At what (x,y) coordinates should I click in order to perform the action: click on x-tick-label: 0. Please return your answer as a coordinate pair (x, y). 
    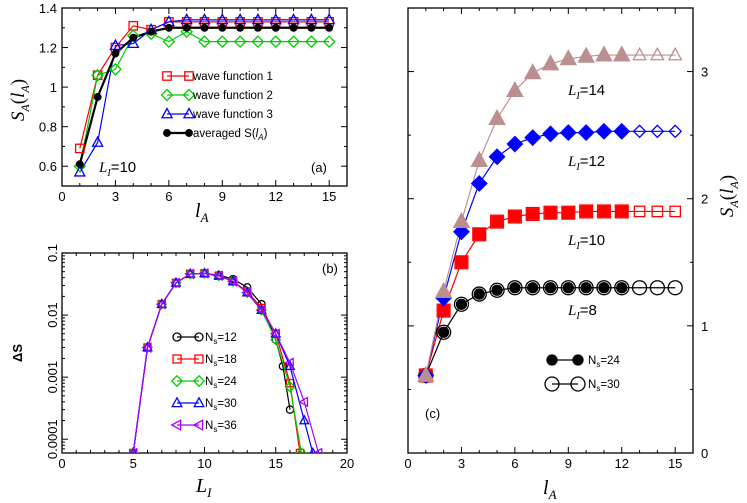
    Looking at the image, I should click on (61, 196).